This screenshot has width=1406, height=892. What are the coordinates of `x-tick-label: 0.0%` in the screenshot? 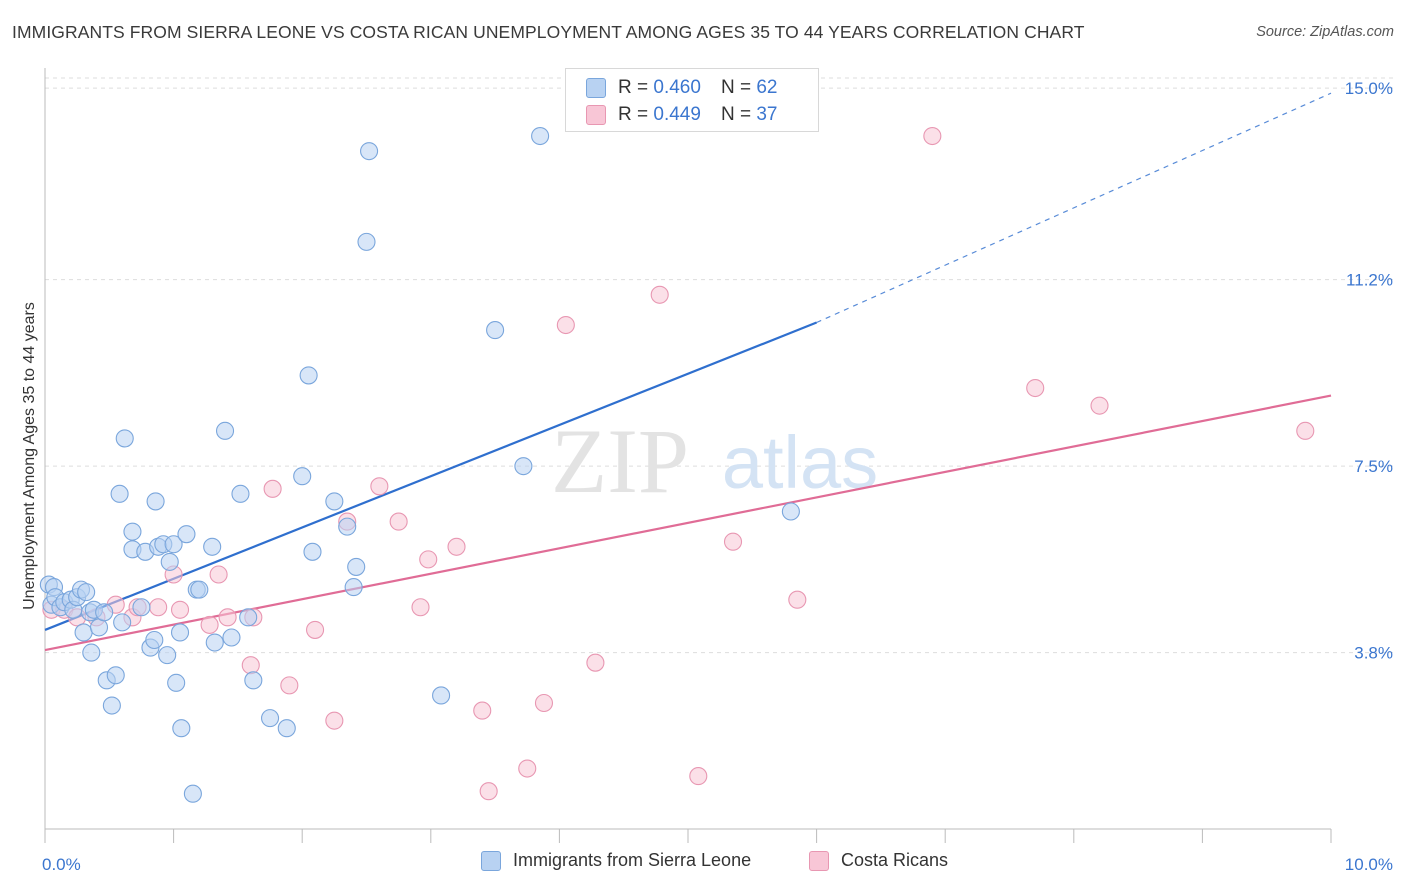 It's located at (61, 864).